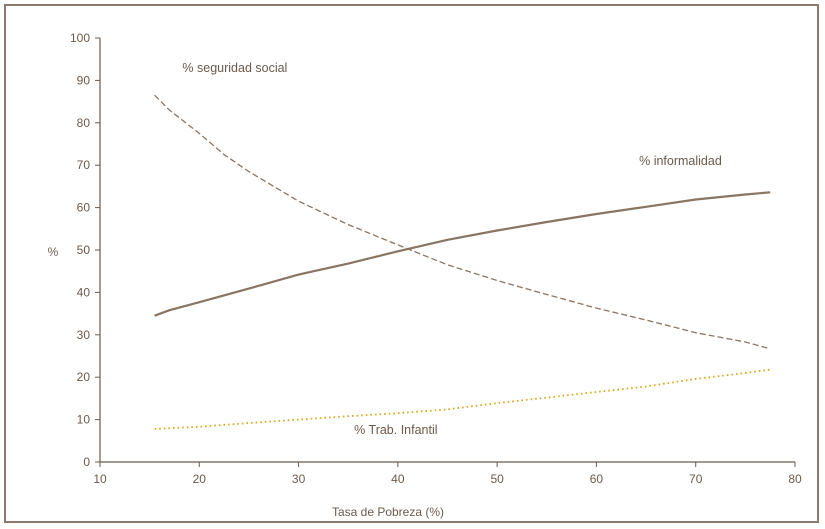 This screenshot has height=529, width=825. Describe the element at coordinates (447, 474) in the screenshot. I see `x-axis-ticks: 10 20 30 40 50 60 70 80` at that location.